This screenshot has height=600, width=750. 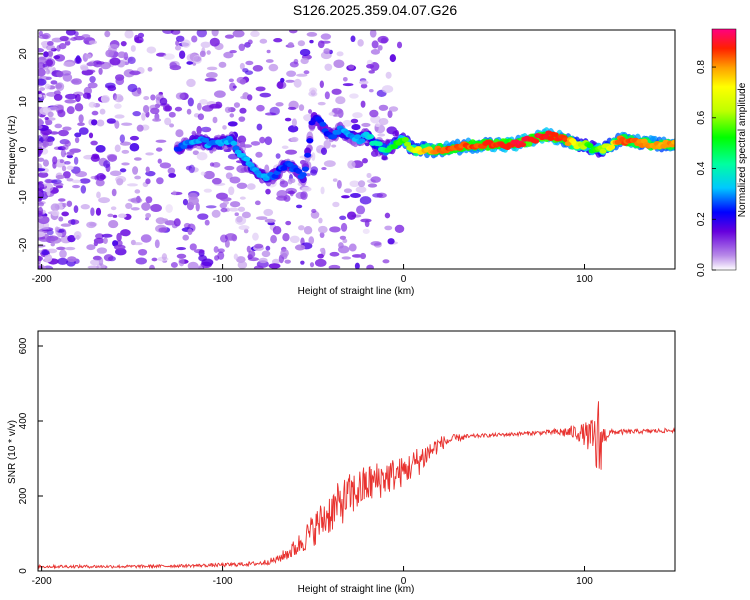 What do you see at coordinates (404, 581) in the screenshot?
I see `x-tick-label: 0` at bounding box center [404, 581].